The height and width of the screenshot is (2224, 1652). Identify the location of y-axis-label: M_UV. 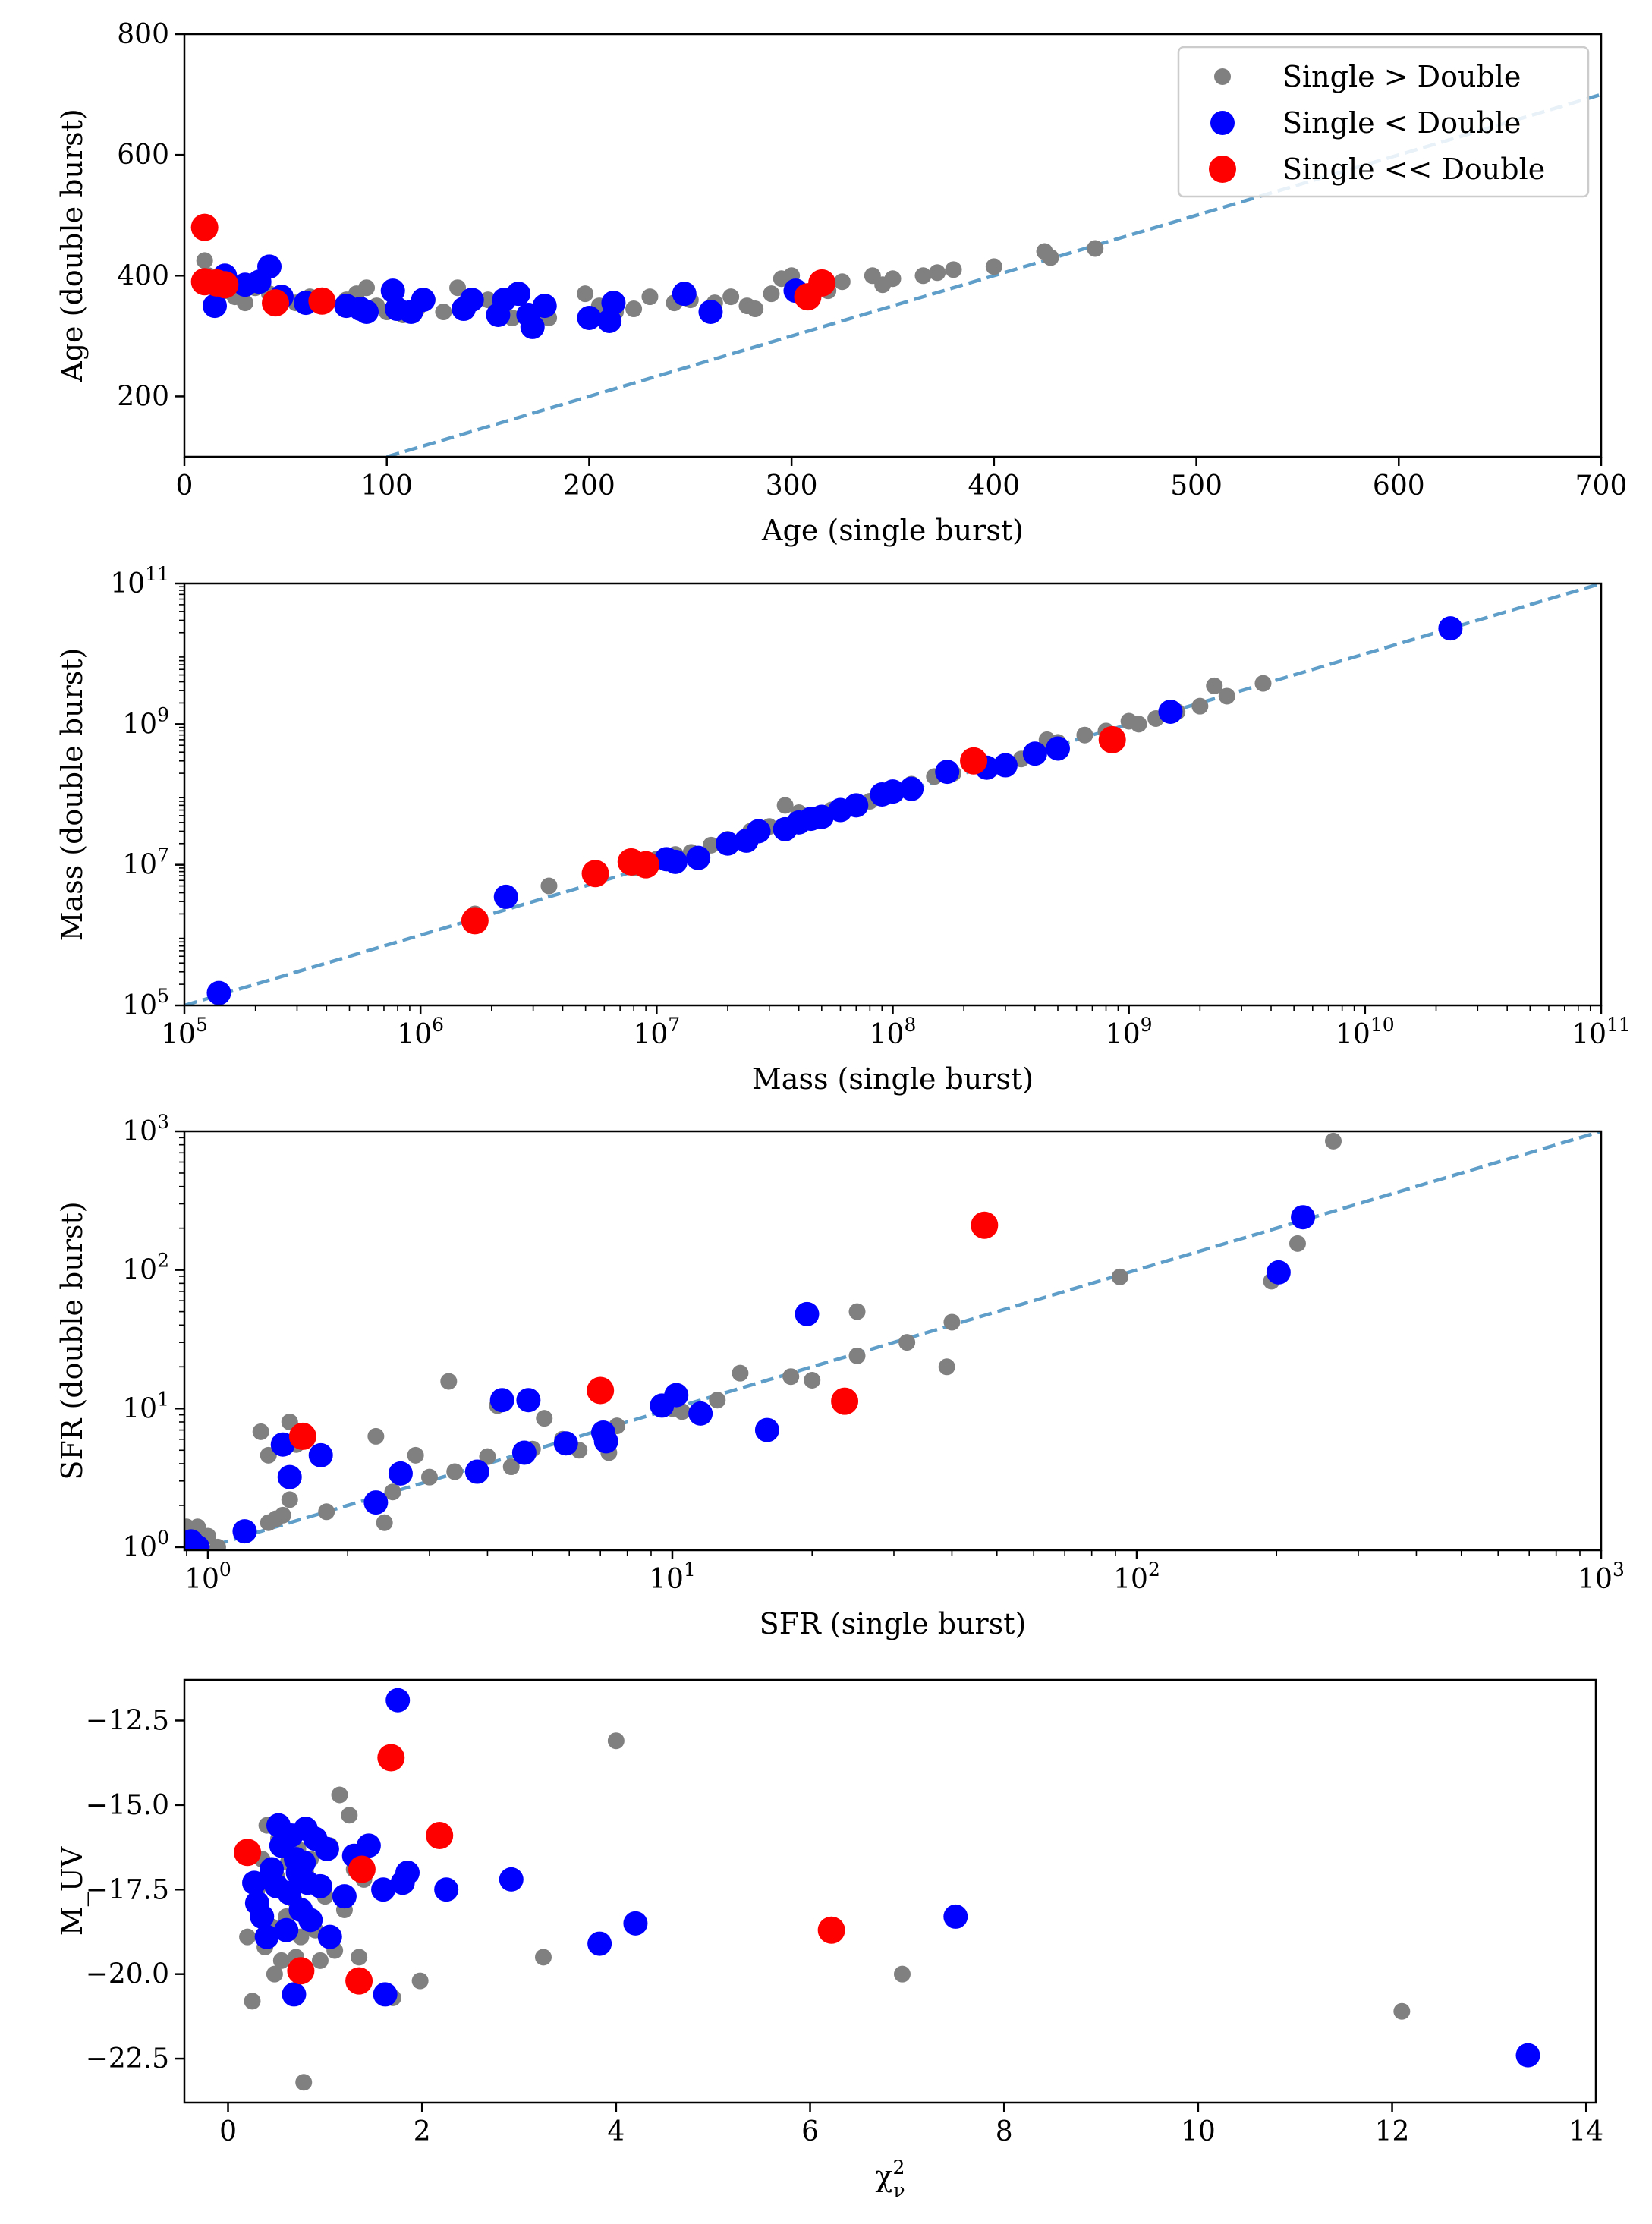
(72, 1891).